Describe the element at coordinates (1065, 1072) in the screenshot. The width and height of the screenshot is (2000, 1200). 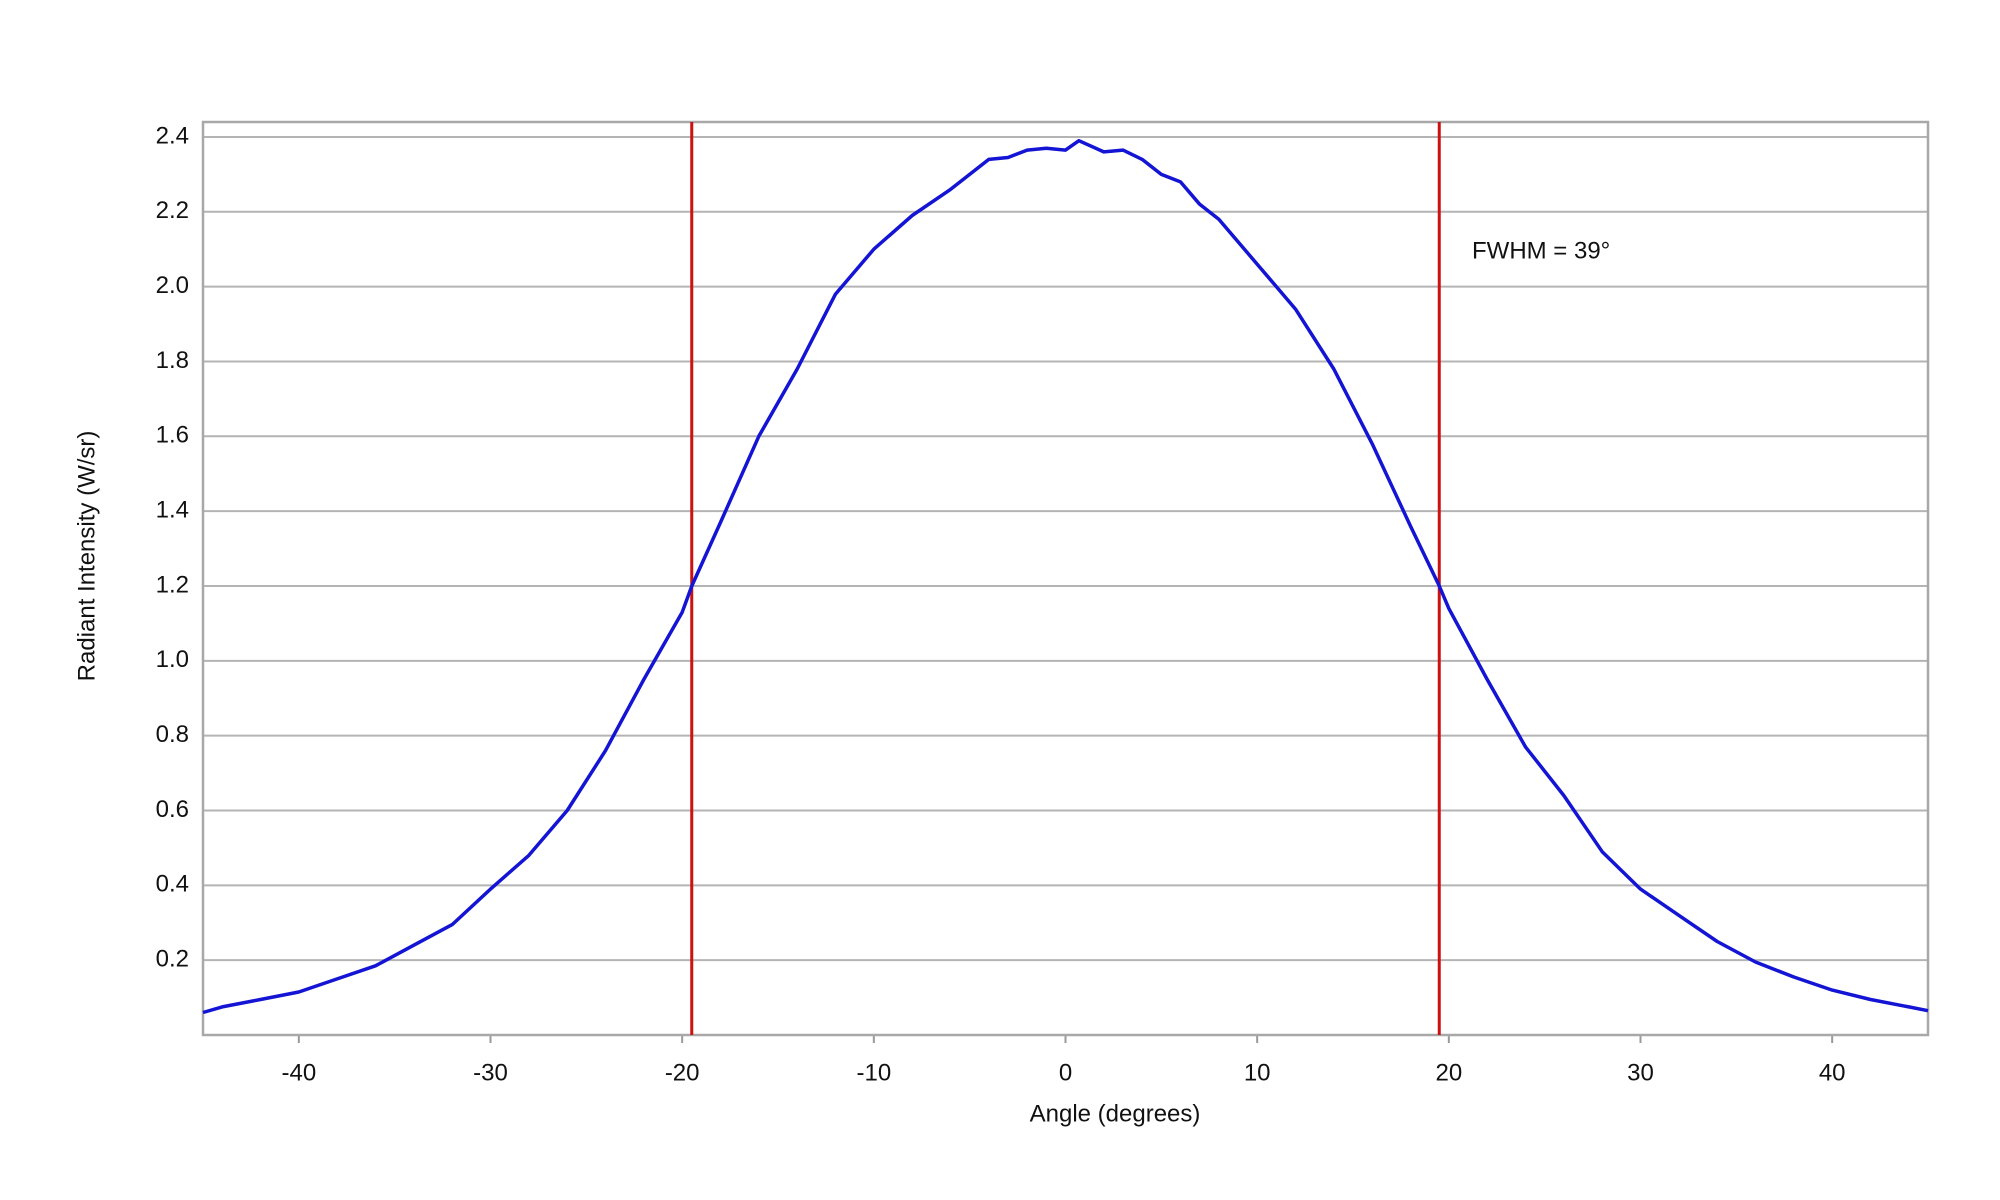
I see `x-tick-label: 0` at that location.